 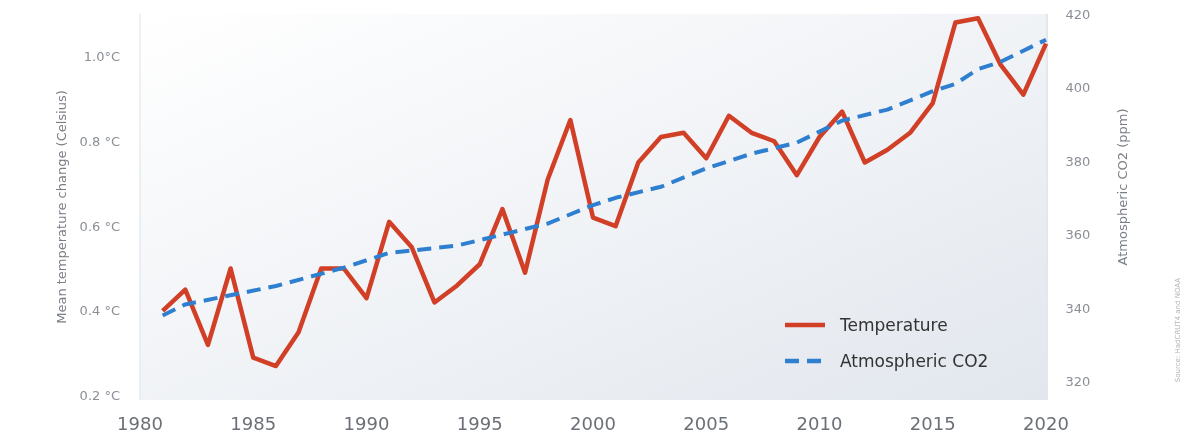 What do you see at coordinates (1078, 14) in the screenshot?
I see `y2-tick-label: 420` at bounding box center [1078, 14].